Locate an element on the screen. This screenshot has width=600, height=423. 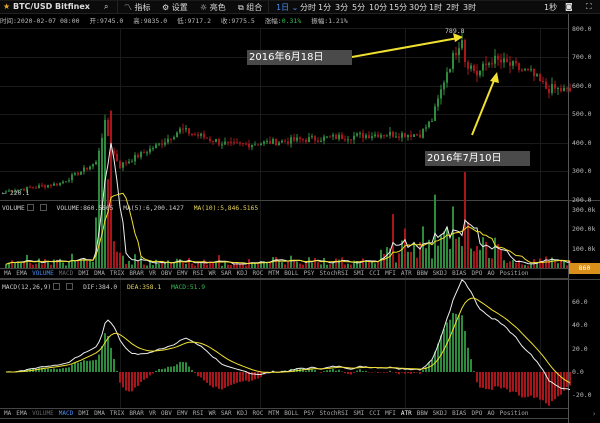
period-5: 15分 is located at coordinates (398, 7).